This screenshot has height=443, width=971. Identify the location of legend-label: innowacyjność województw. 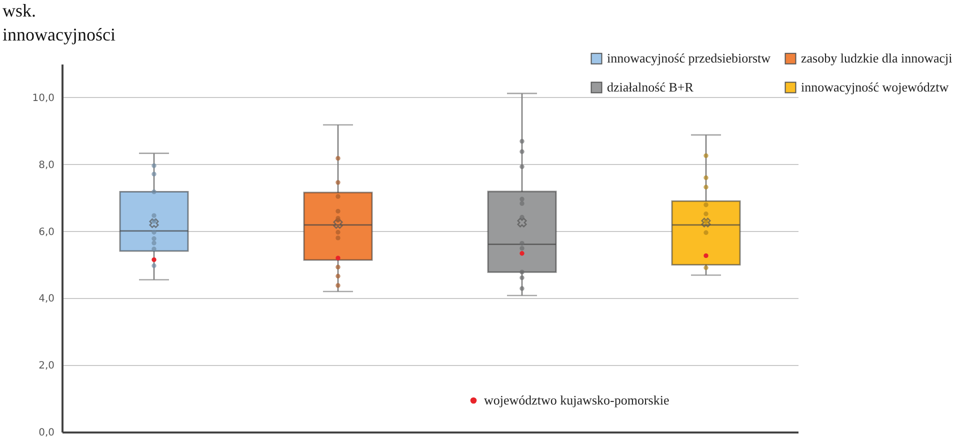
(875, 87).